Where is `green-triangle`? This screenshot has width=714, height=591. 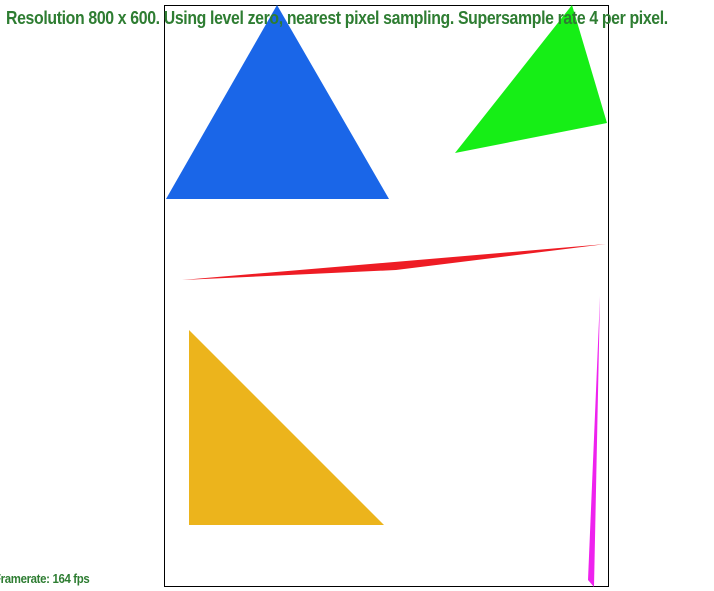
green-triangle is located at coordinates (531, 79).